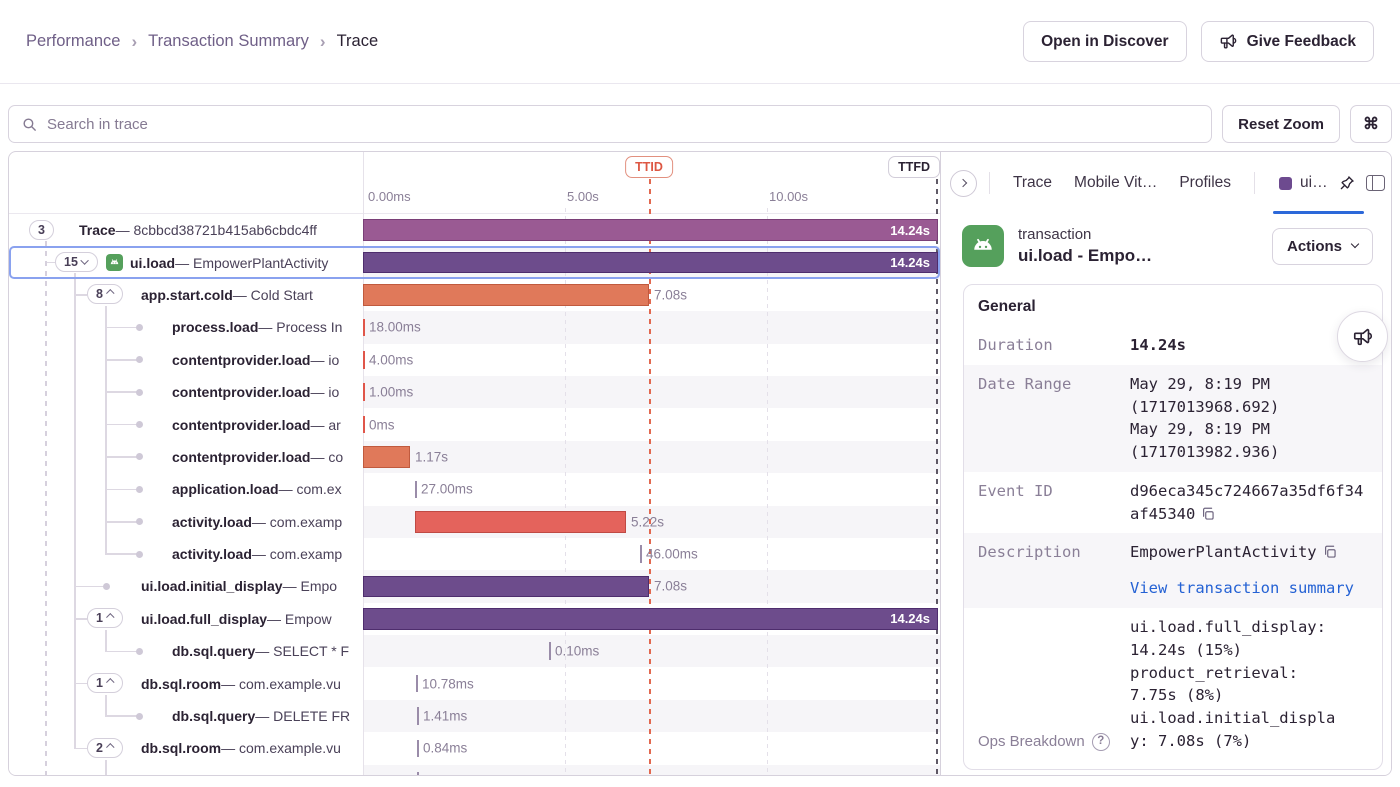 This screenshot has height=787, width=1400. Describe the element at coordinates (989, 183) in the screenshot. I see `divider` at that location.